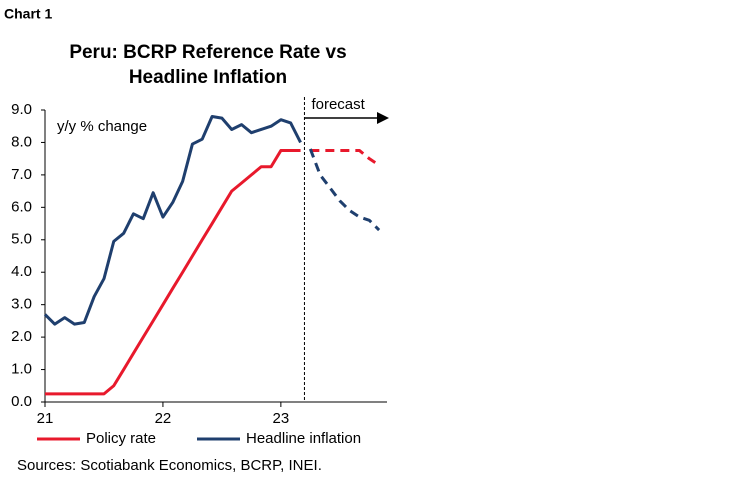 Image resolution: width=750 pixels, height=483 pixels. I want to click on x-tick-label: 21, so click(45, 418).